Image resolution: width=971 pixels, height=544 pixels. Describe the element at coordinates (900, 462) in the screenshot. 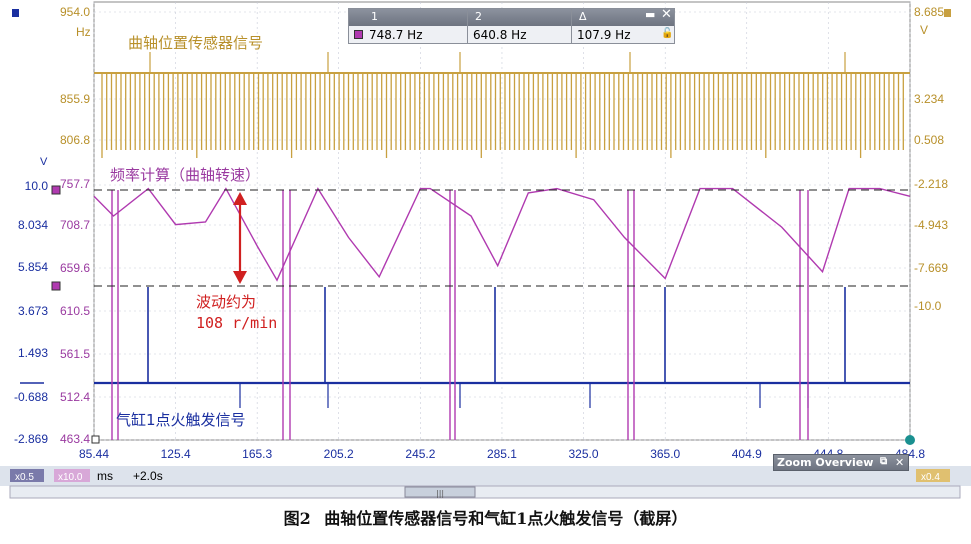

I see `zoom-close-icon: ✕` at that location.